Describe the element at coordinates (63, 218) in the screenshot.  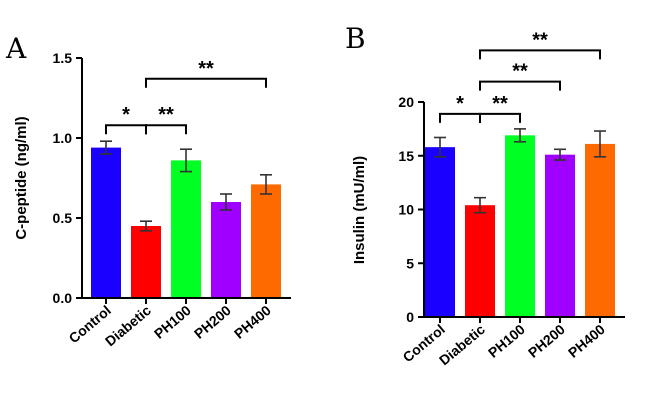
I see `y-tick-label: 0.5` at that location.